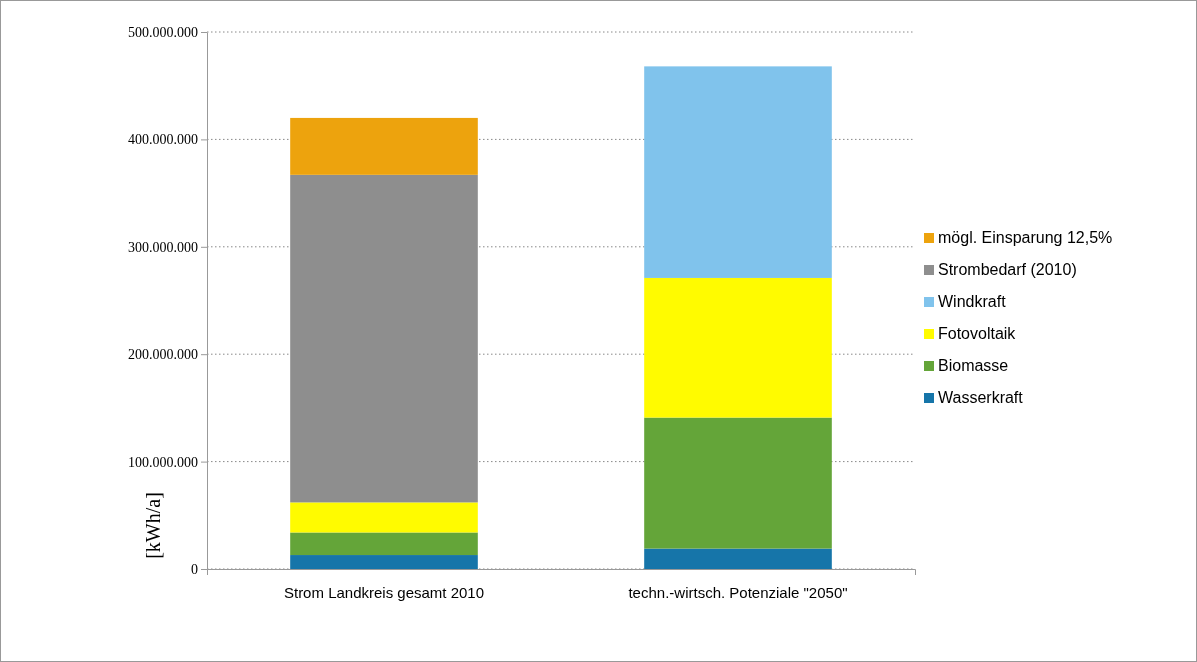 The width and height of the screenshot is (1197, 662). I want to click on y-tick-label: 500.000.000, so click(163, 32).